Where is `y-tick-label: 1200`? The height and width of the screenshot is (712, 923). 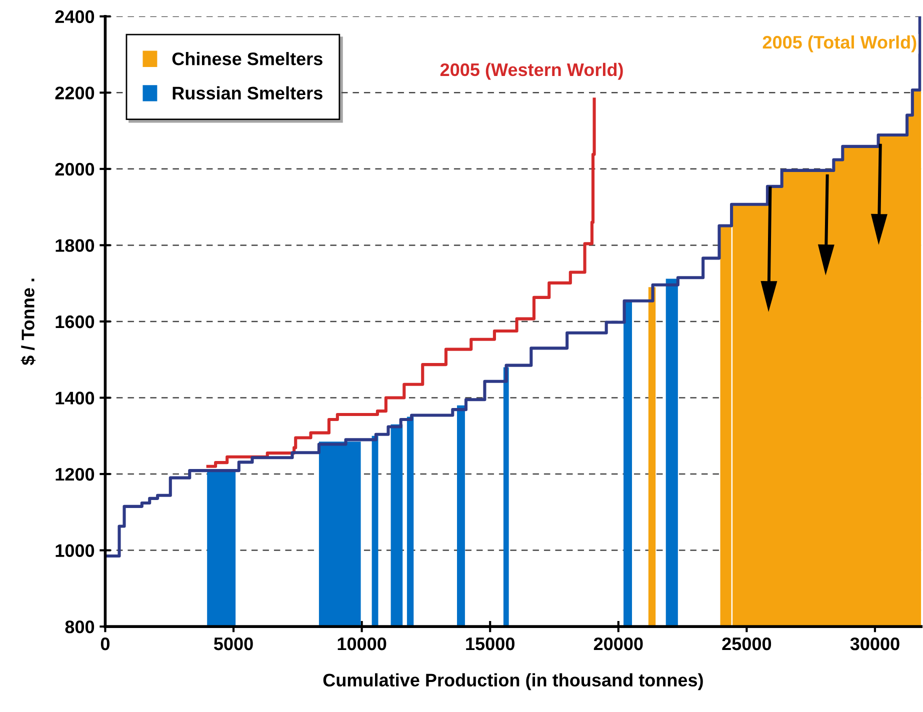
y-tick-label: 1200 is located at coordinates (75, 474).